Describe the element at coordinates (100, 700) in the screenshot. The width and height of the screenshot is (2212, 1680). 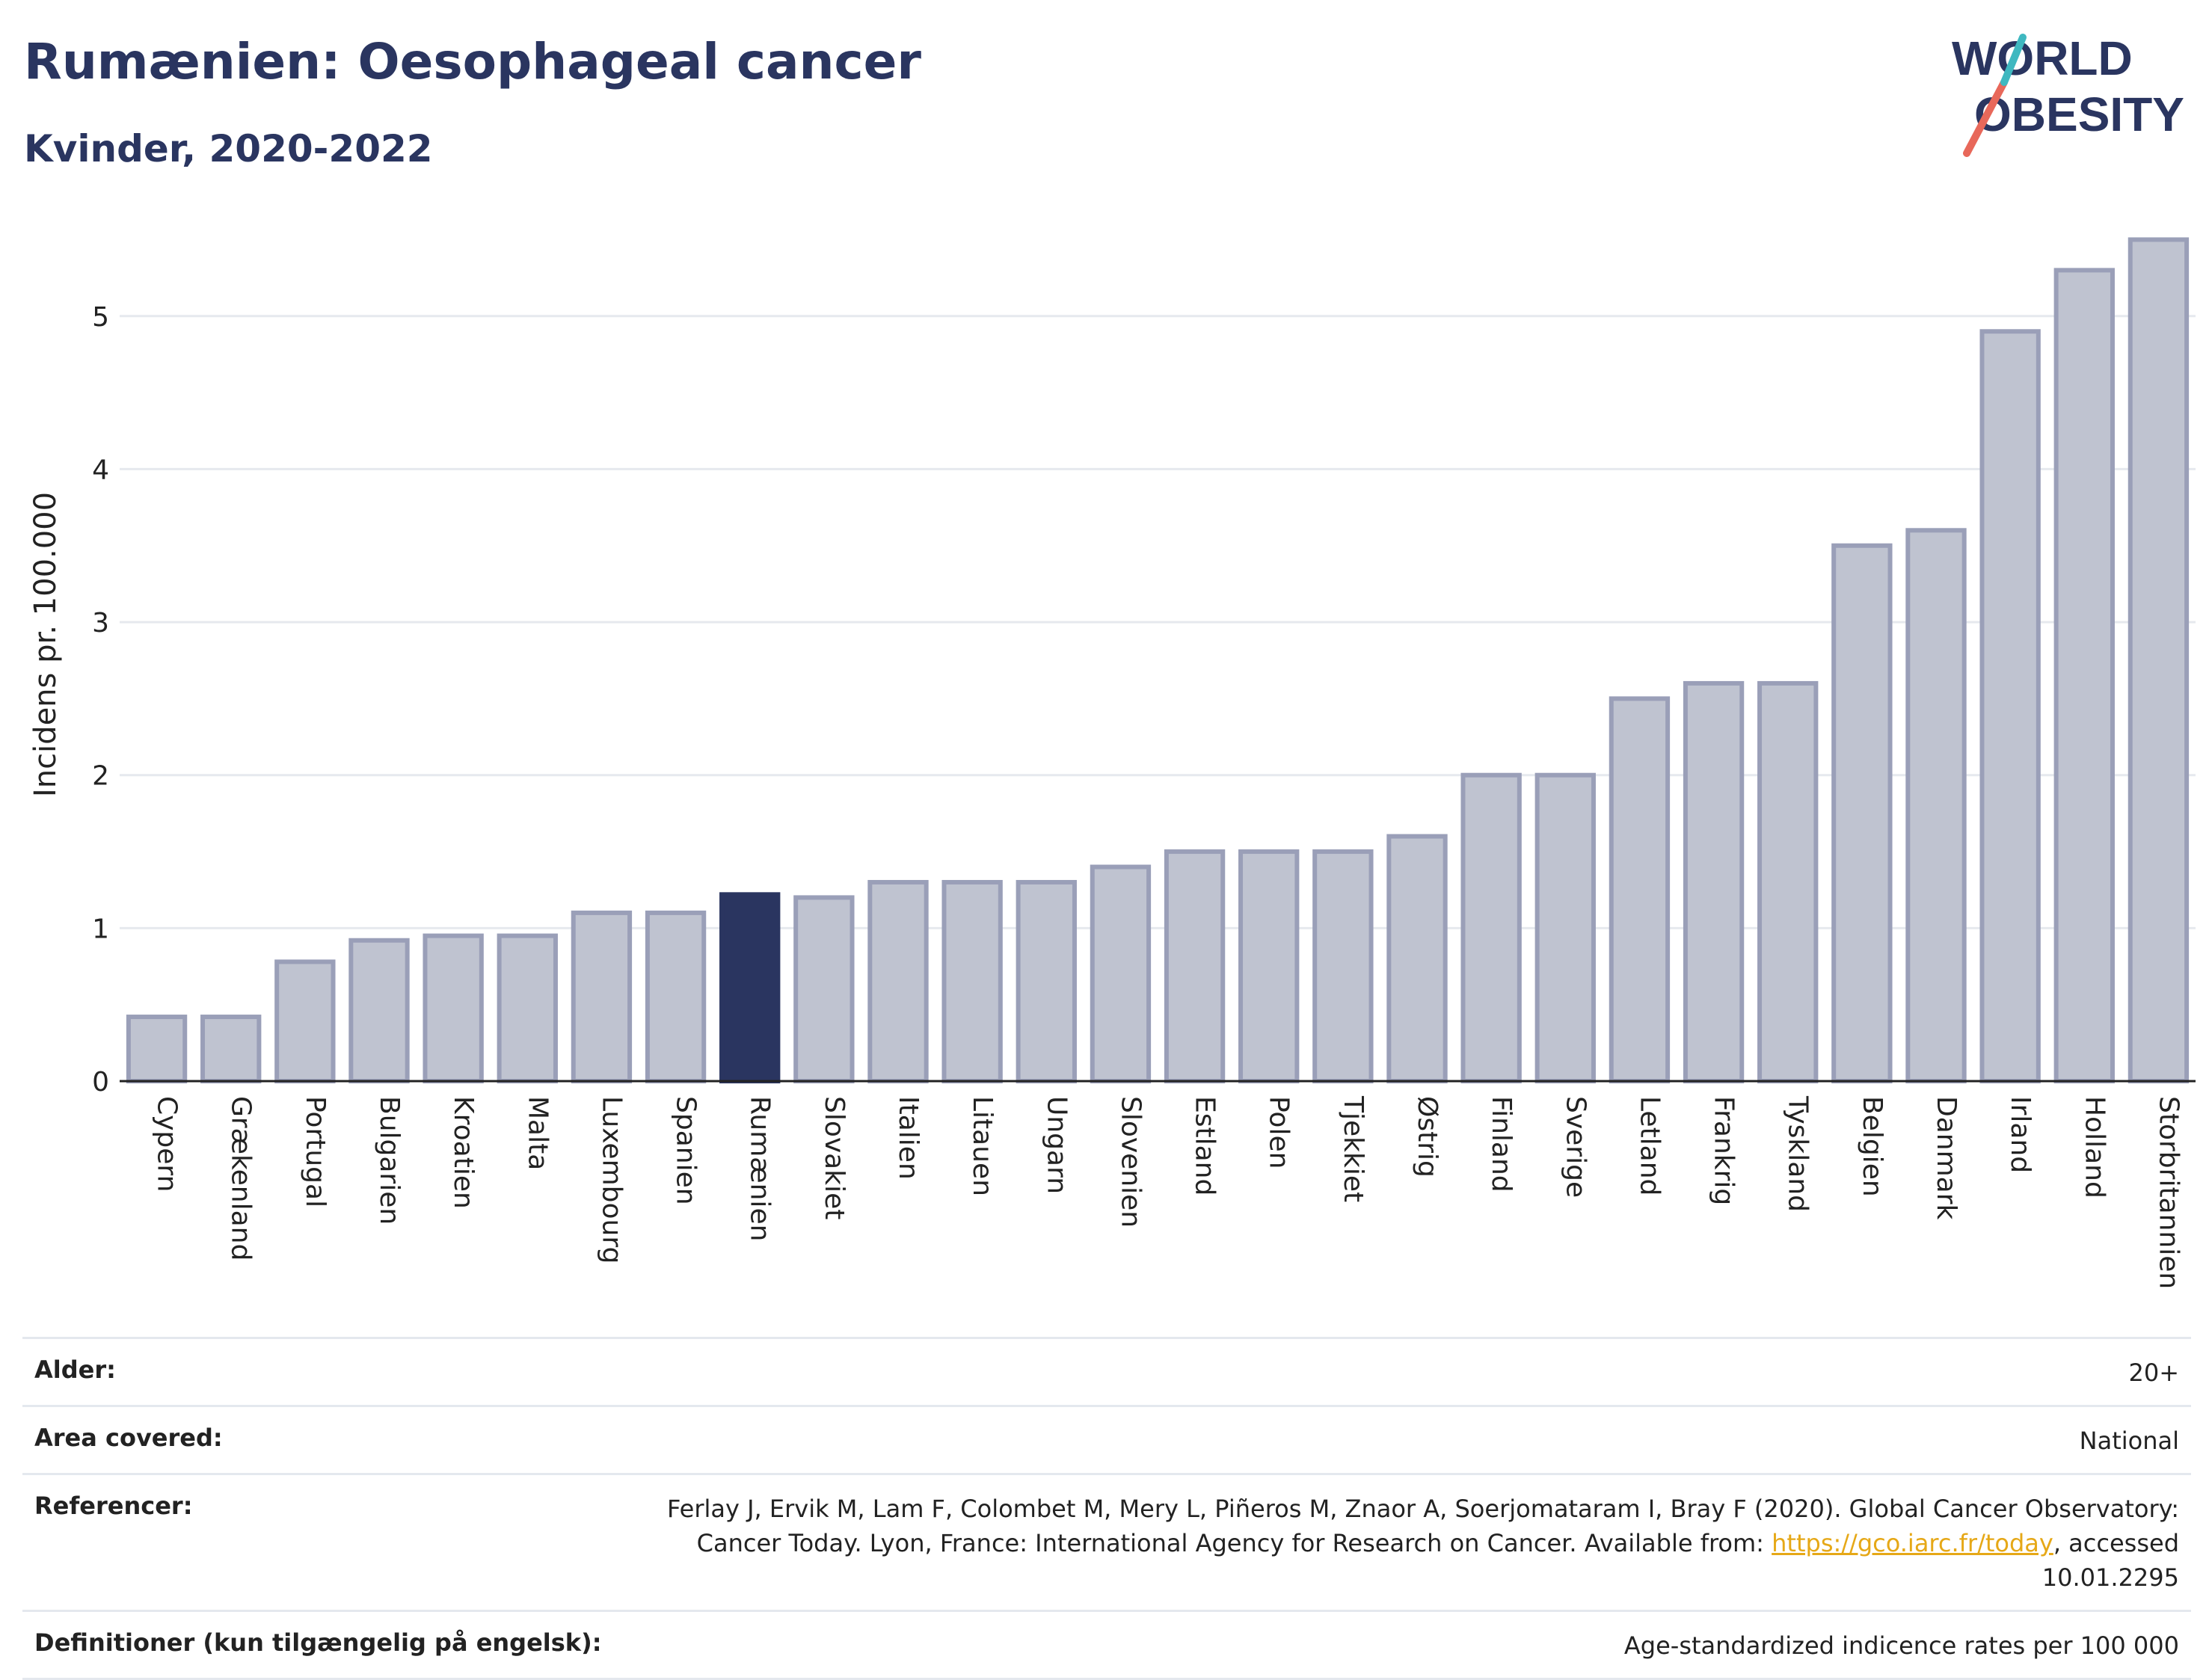
I see `y-axis-ticks: 0 1 2 3 4 5` at that location.